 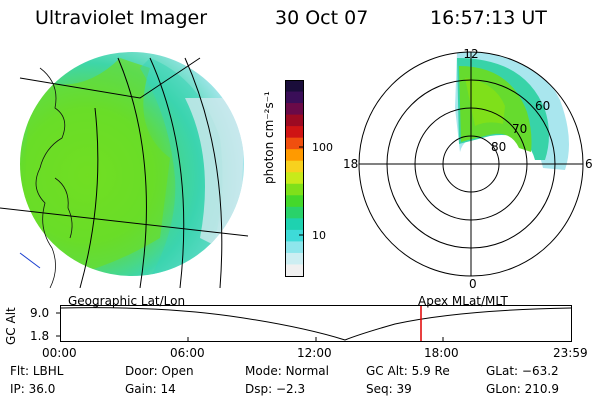 I want to click on glat-field: GLat: −63.2, so click(x=522, y=371).